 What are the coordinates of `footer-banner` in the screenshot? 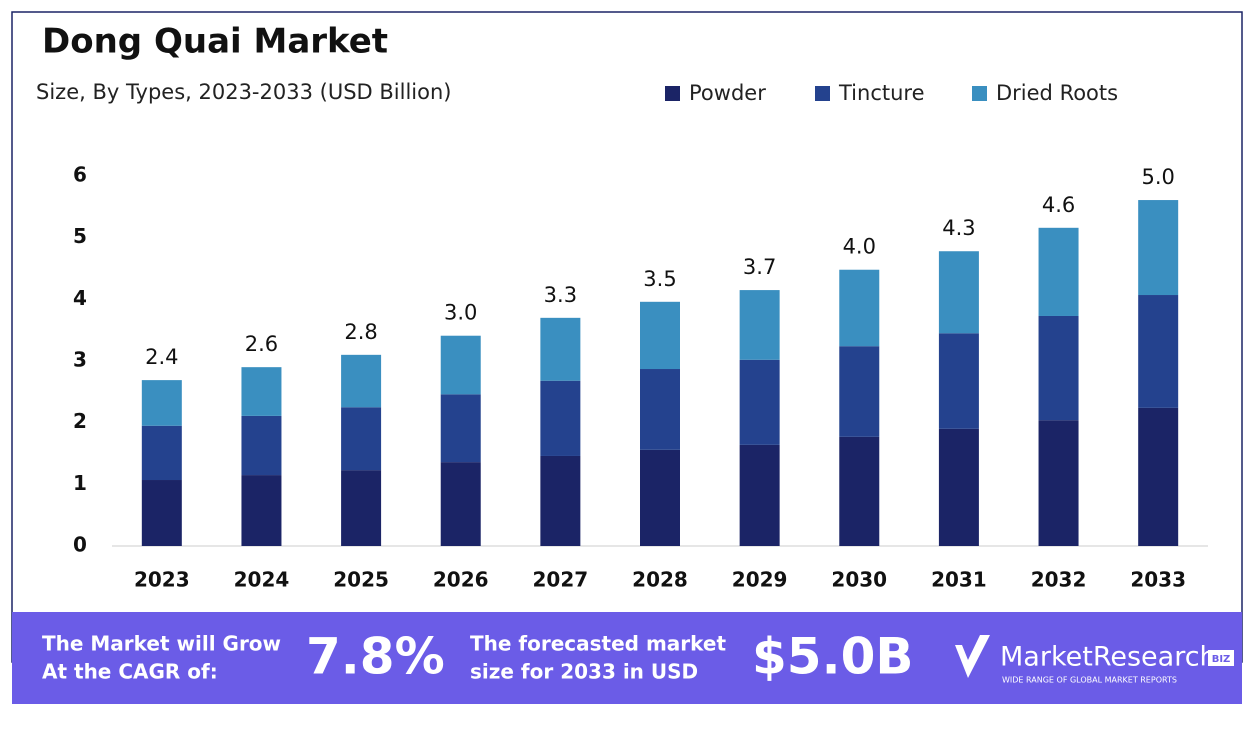 It's located at (627, 658).